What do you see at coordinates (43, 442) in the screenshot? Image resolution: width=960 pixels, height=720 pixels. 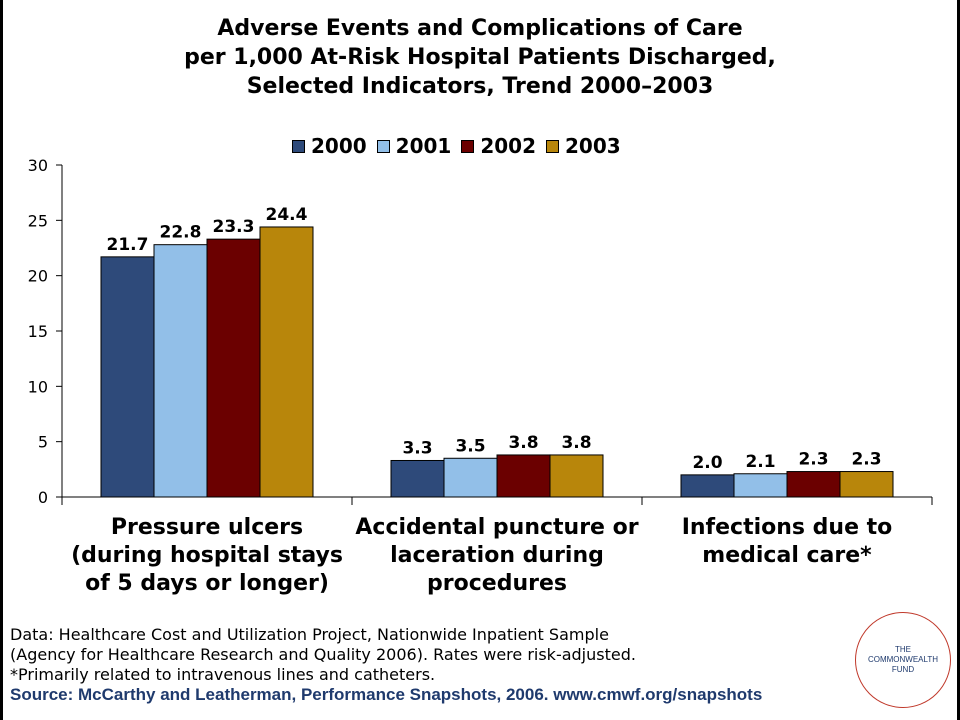 I see `y-tick-label: 5` at bounding box center [43, 442].